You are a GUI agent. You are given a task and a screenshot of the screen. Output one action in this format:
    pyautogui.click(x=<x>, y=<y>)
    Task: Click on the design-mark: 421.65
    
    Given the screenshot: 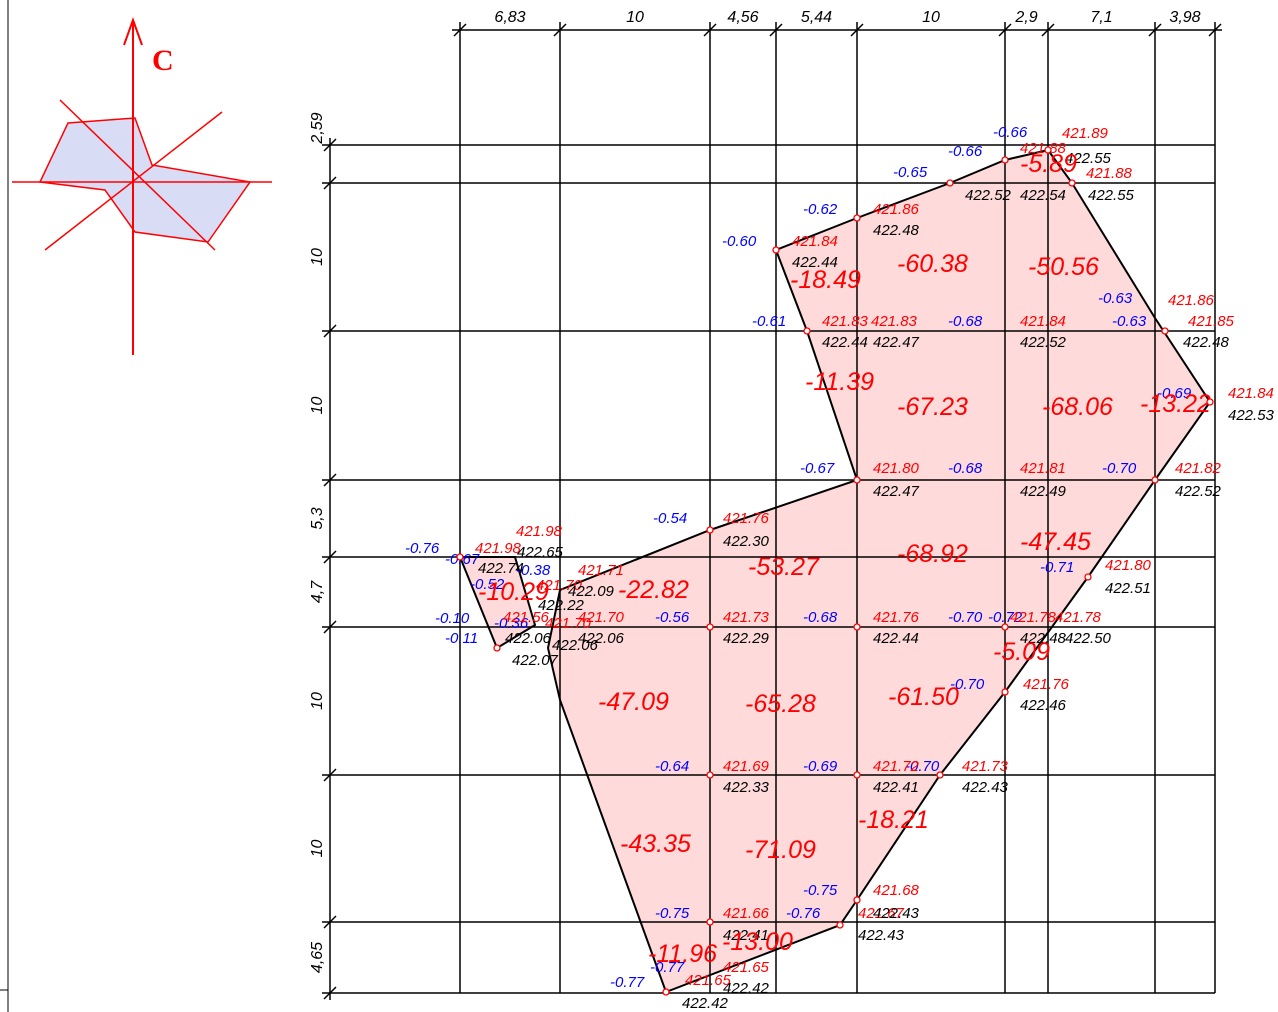 What is the action you would take?
    pyautogui.click(x=746, y=967)
    